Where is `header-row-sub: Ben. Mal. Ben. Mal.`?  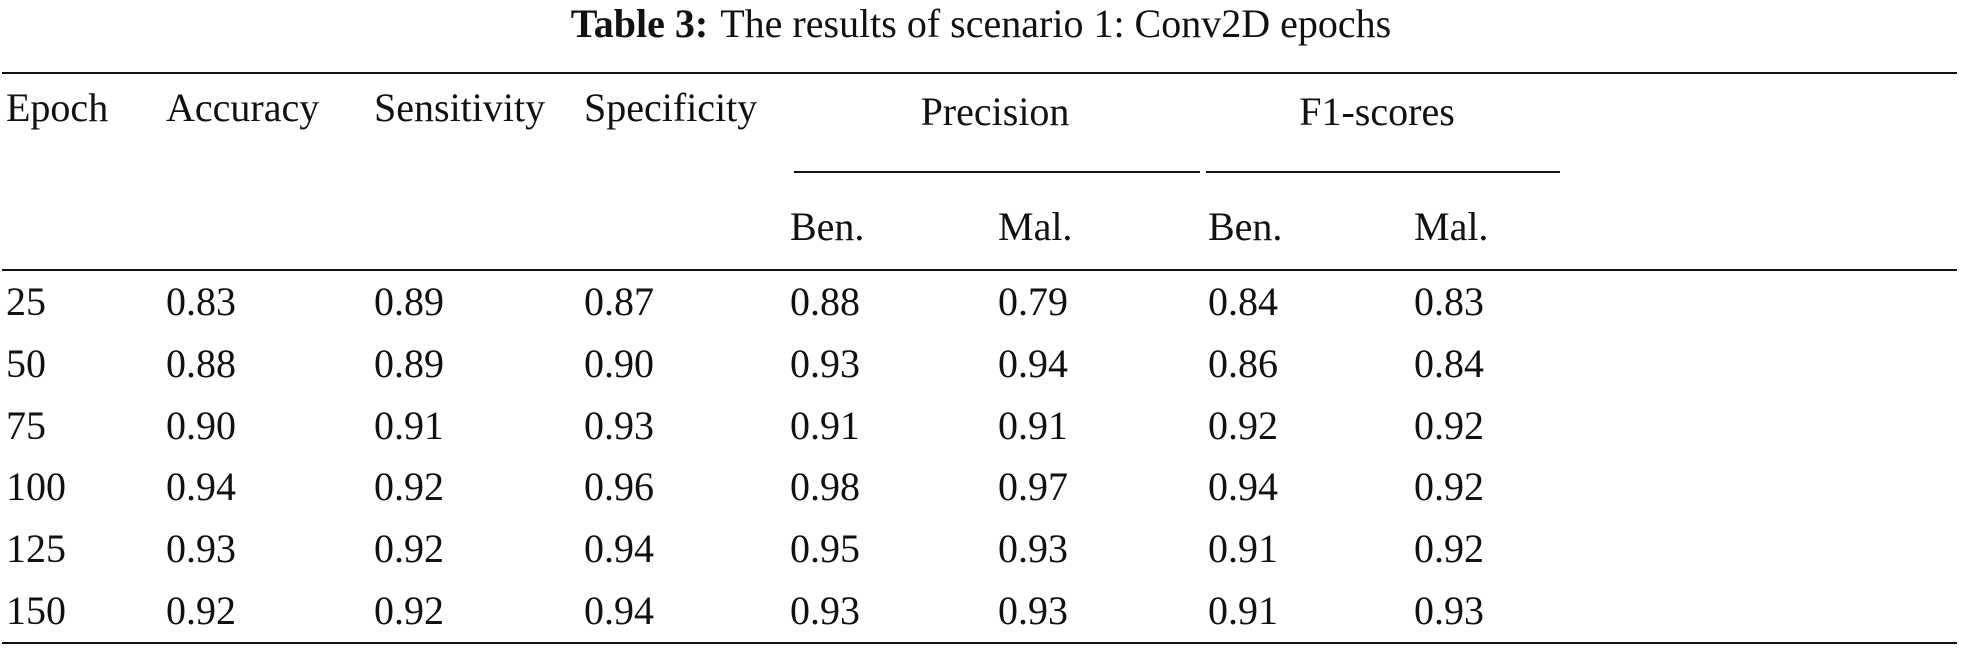
header-row-sub: Ben. Mal. Ben. Mal. is located at coordinates (979, 222).